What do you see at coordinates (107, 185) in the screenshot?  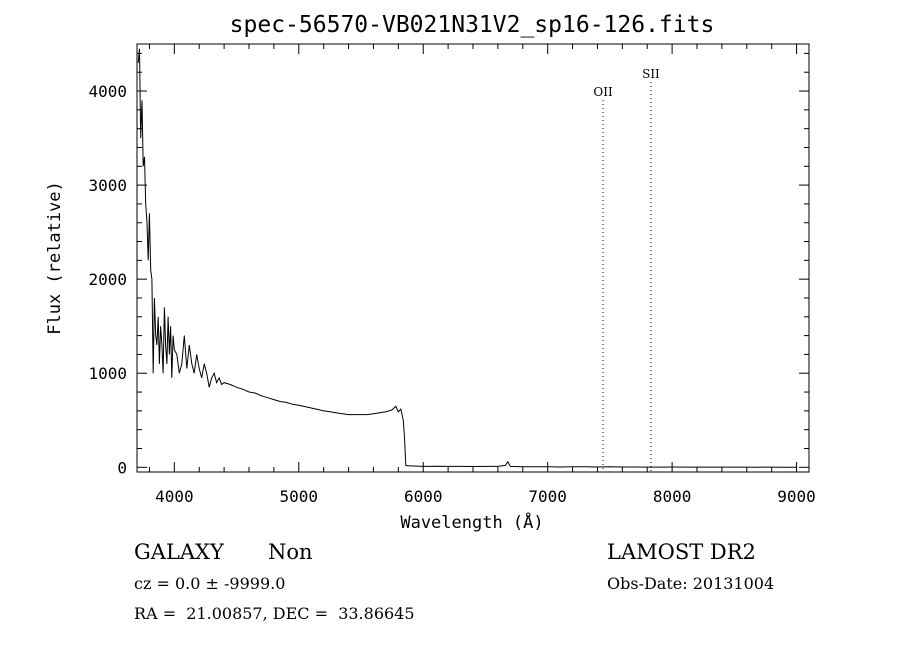 I see `y-tick-label: 3000` at bounding box center [107, 185].